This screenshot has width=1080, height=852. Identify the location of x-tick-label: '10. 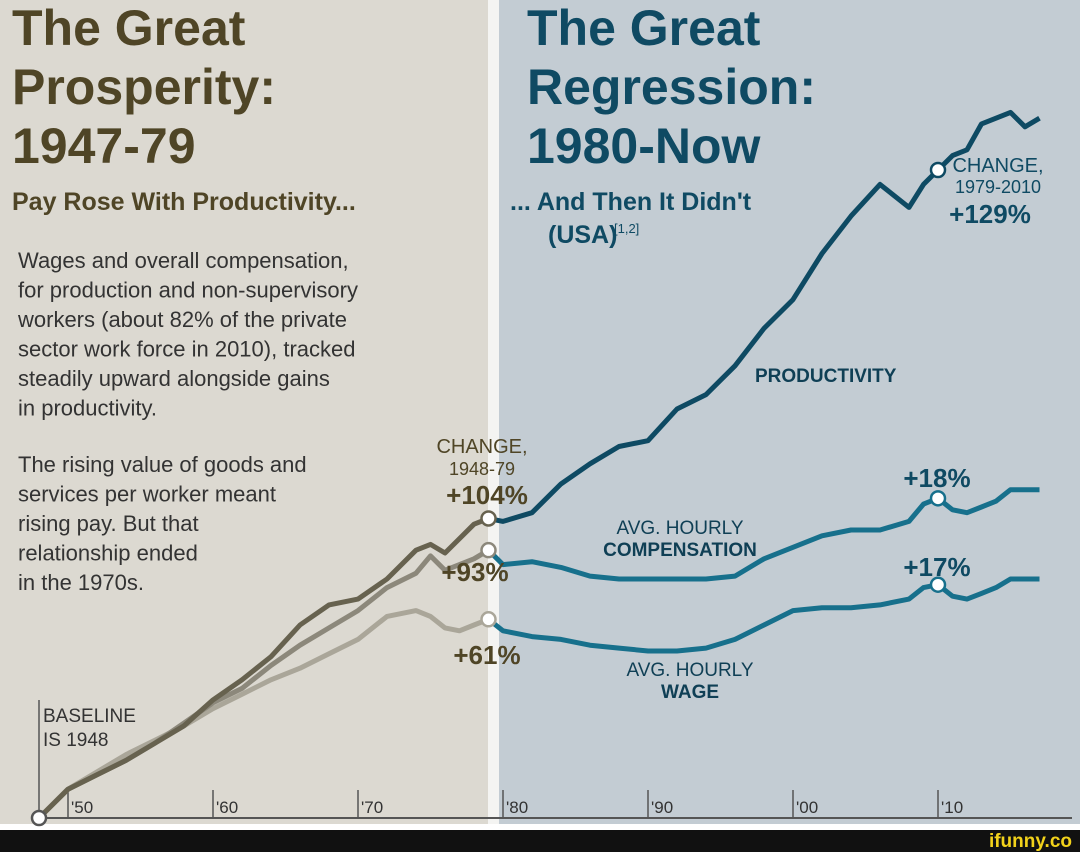
(952, 807).